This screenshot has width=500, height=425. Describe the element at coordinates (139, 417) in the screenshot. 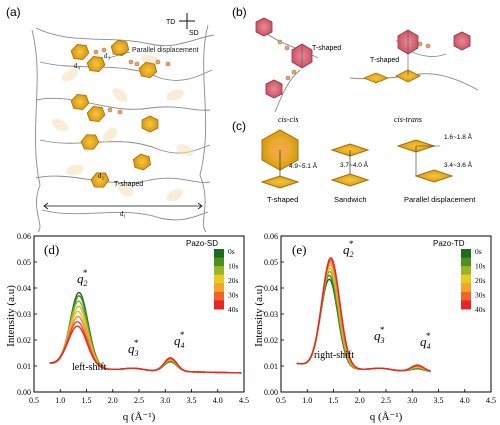

I see `chart-d-xlabel: q (Å⁻¹)` at that location.